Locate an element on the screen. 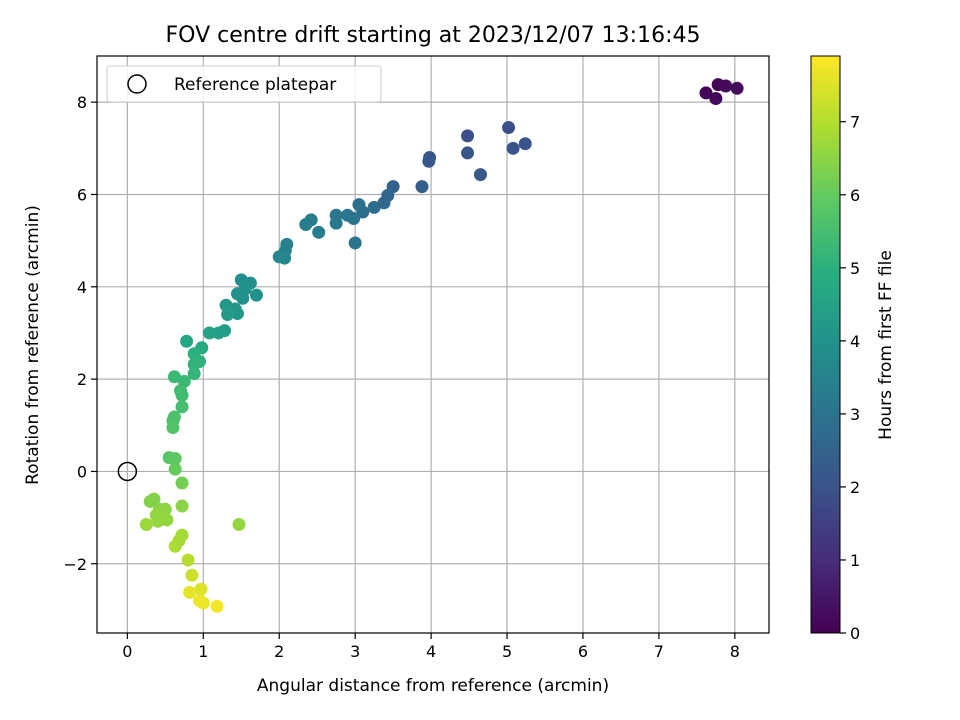 This screenshot has width=960, height=720. y-tick-label: 0 is located at coordinates (82, 471).